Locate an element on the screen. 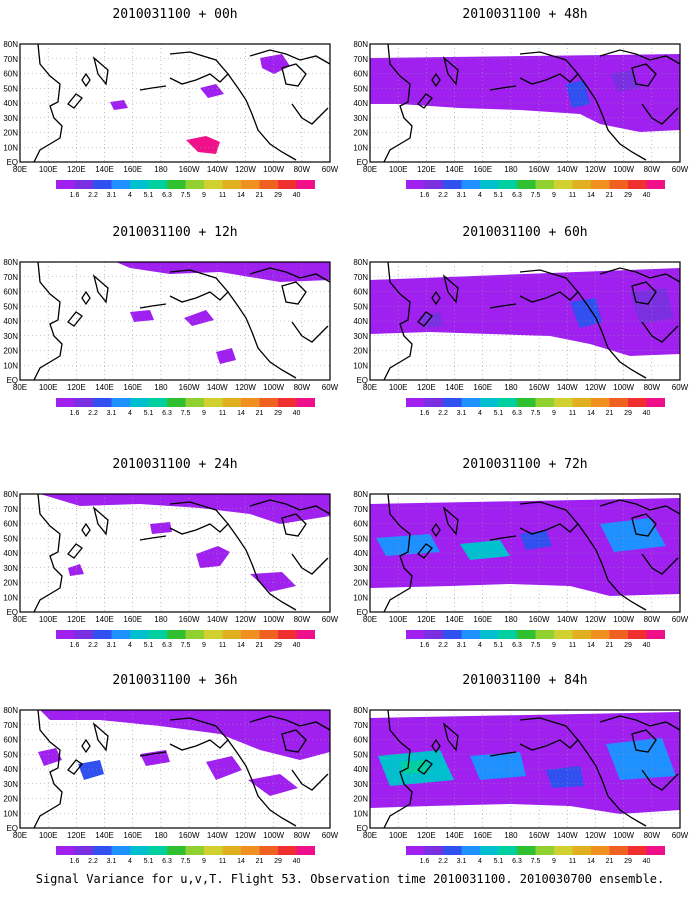 Image resolution: width=700 pixels, height=900 pixels. colorbar-label: 2.2 is located at coordinates (443, 413).